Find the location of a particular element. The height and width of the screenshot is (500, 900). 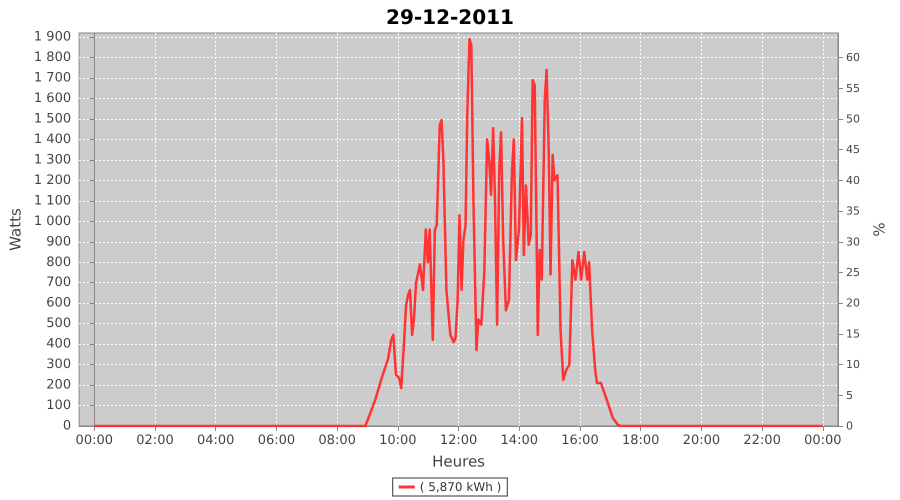

y-tick-label: 300 is located at coordinates (59, 364).